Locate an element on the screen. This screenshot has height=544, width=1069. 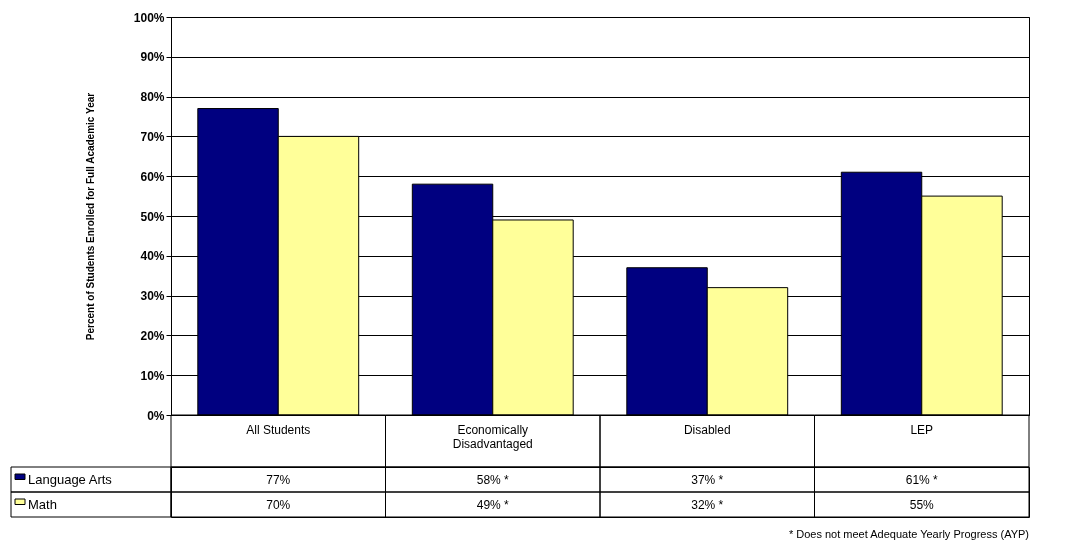
y-tick-label: 100% is located at coordinates (149, 17).